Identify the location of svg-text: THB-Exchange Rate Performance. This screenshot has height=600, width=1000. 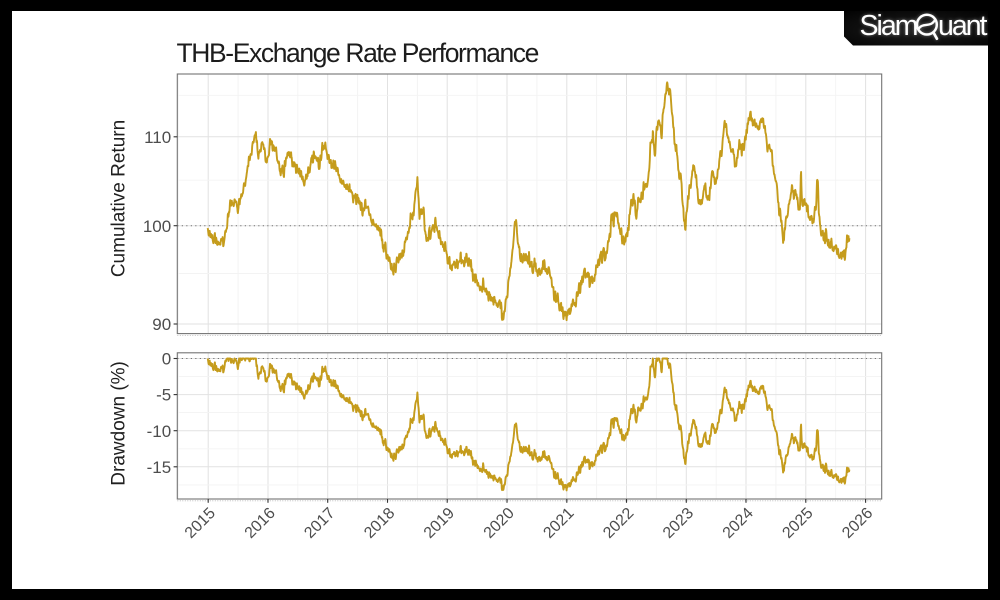
(358, 53).